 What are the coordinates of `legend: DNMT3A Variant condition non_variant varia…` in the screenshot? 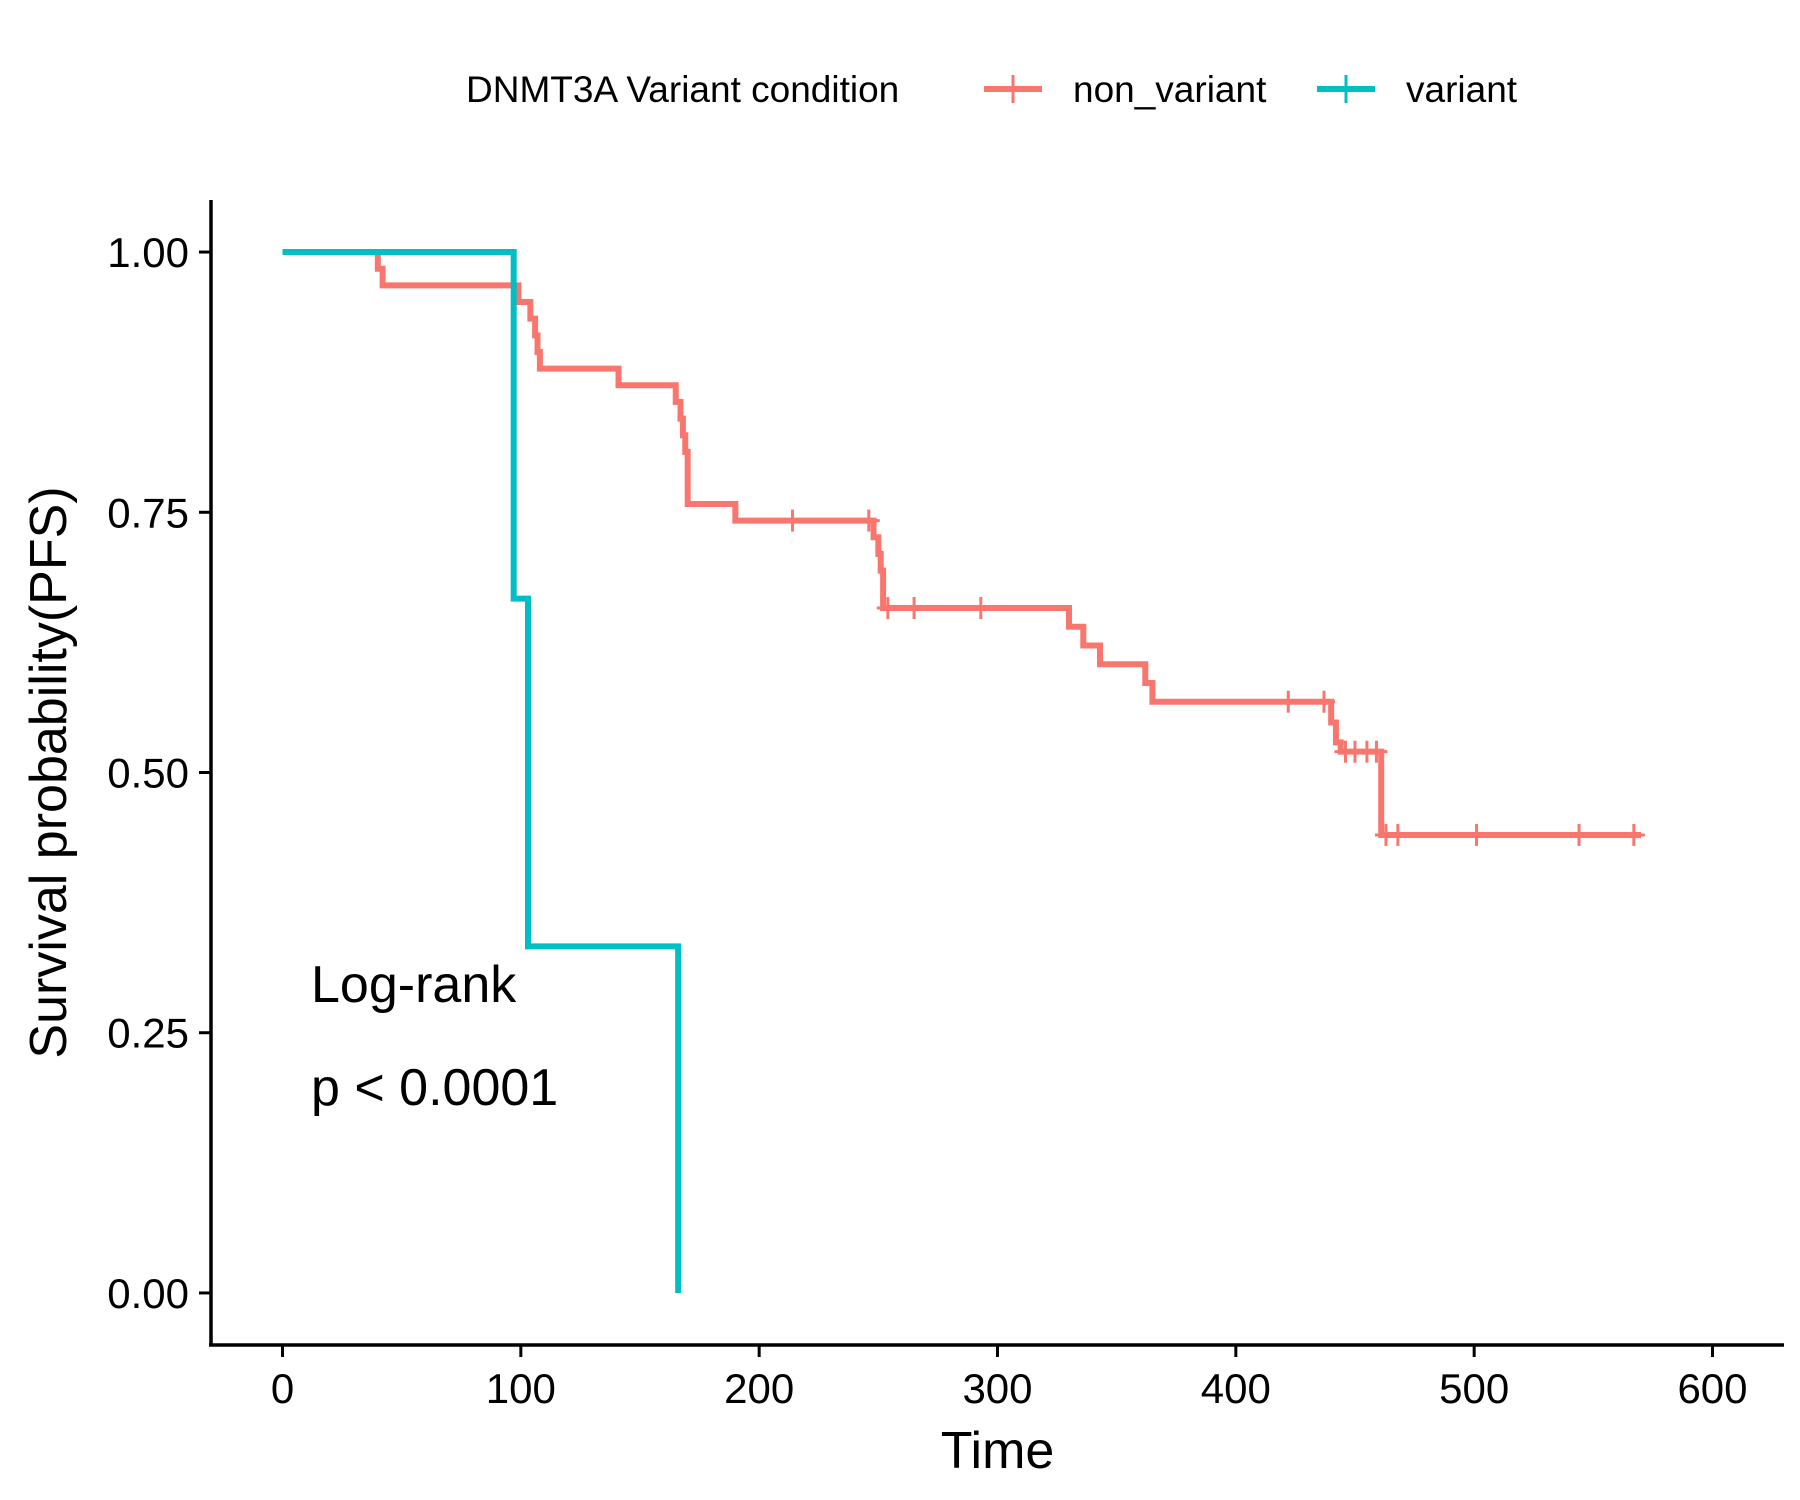 It's located at (992, 89).